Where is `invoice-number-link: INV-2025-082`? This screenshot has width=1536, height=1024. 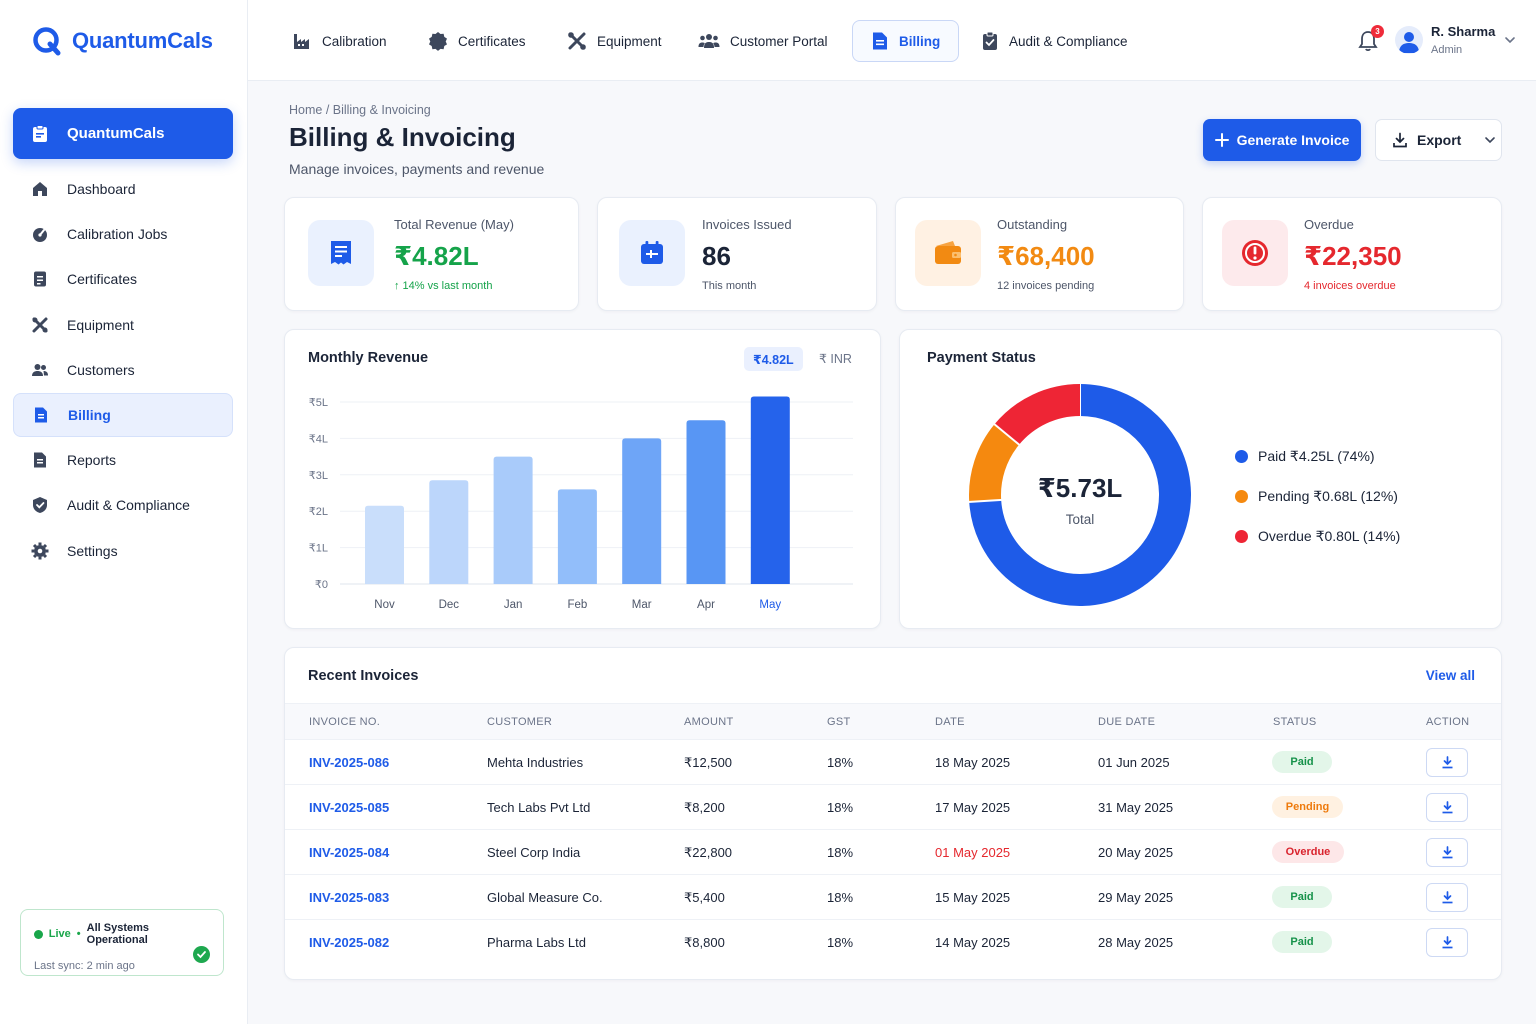
invoice-number-link: INV-2025-082 is located at coordinates (349, 942).